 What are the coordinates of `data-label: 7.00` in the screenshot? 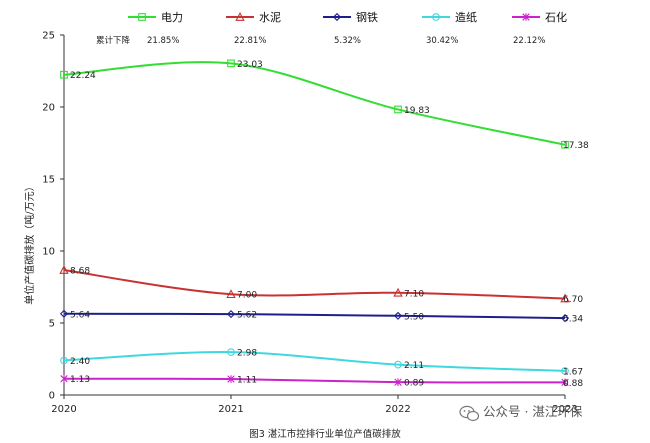 It's located at (247, 296).